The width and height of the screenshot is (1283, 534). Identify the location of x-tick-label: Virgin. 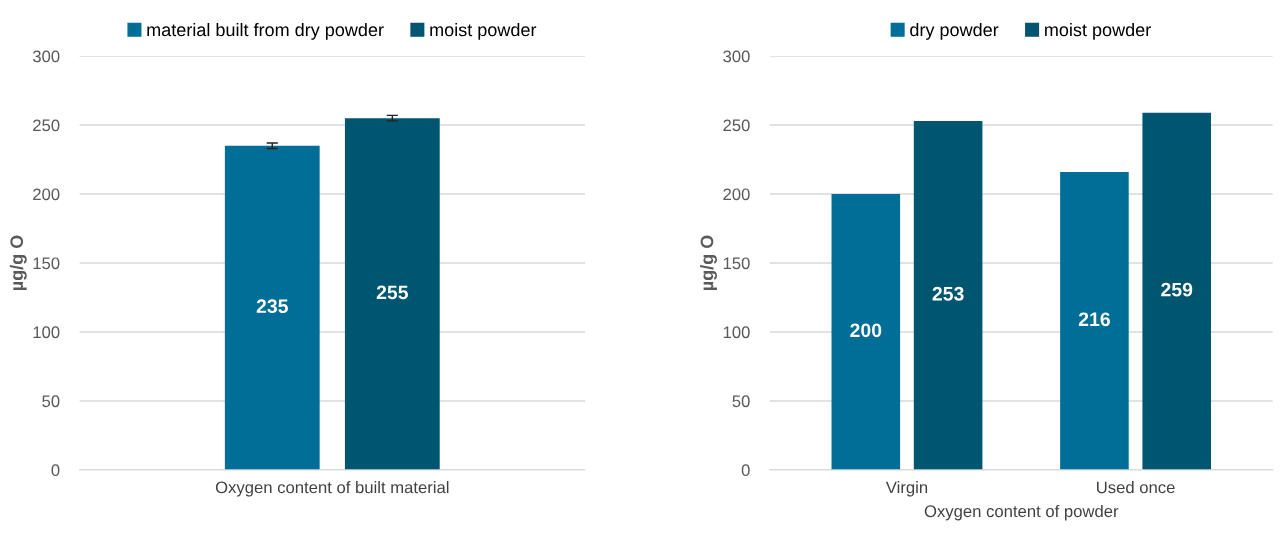
(906, 489).